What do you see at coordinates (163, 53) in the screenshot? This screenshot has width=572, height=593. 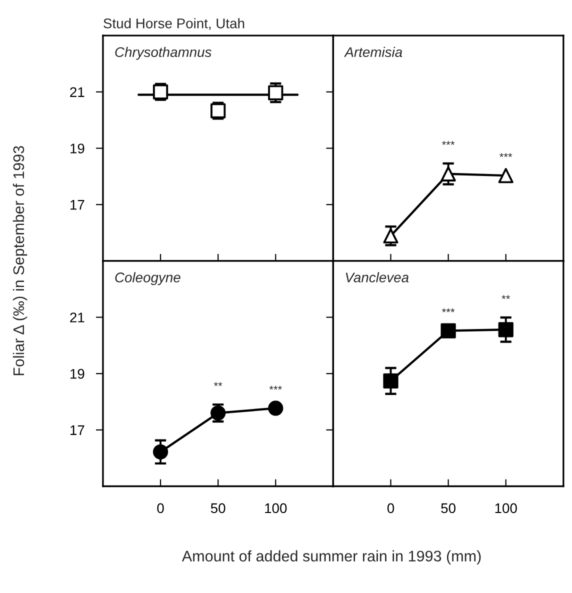 I see `text: Chrysothamnus` at bounding box center [163, 53].